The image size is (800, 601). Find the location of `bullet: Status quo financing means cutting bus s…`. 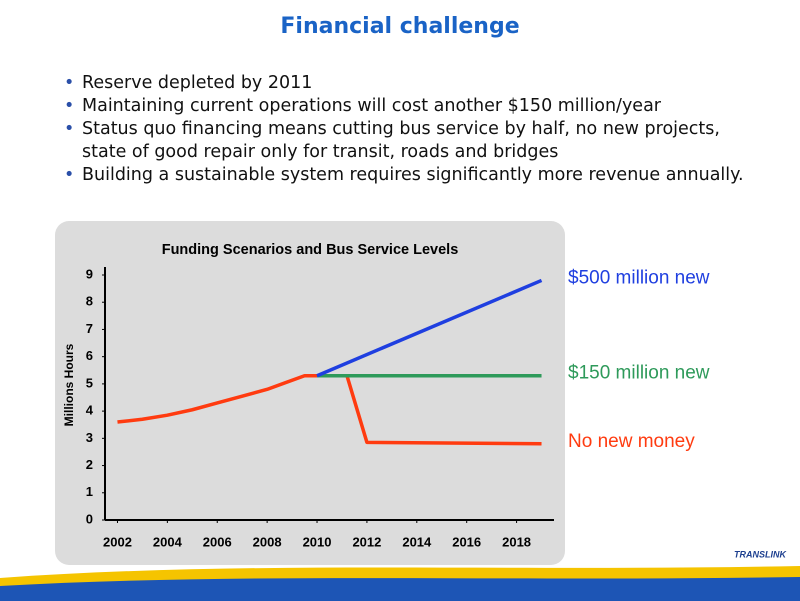

bullet: Status quo financing means cutting bus s… is located at coordinates (413, 141).